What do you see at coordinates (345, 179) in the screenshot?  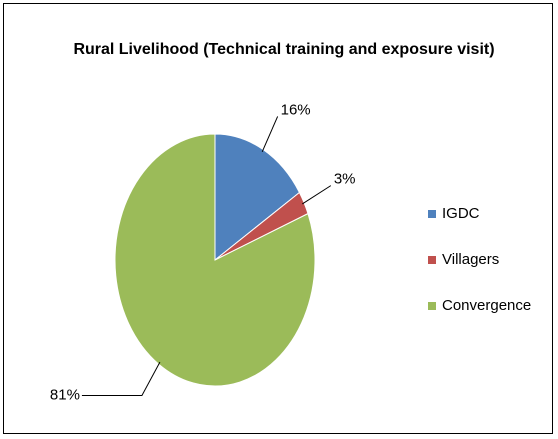 I see `data-label: 3%` at bounding box center [345, 179].